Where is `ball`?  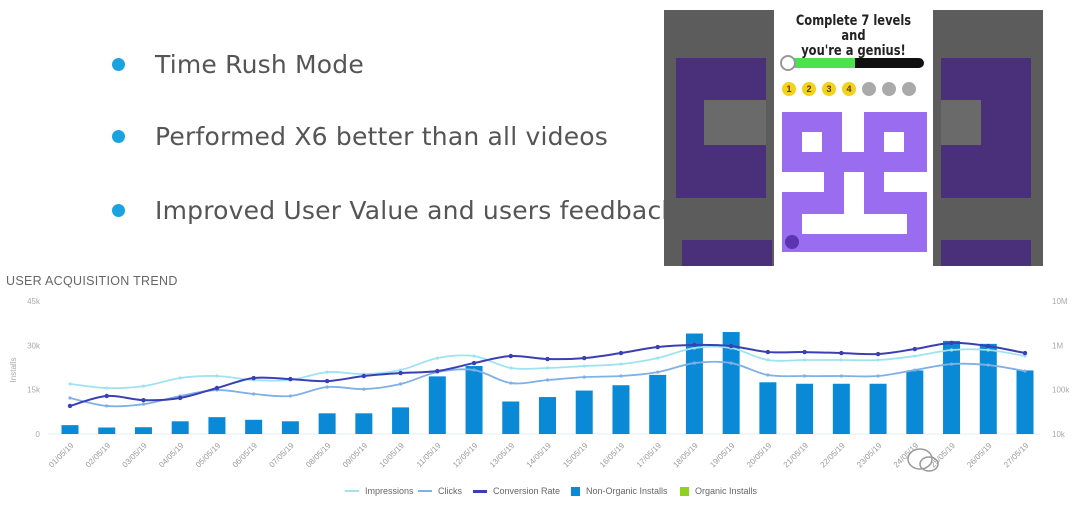 ball is located at coordinates (792, 242).